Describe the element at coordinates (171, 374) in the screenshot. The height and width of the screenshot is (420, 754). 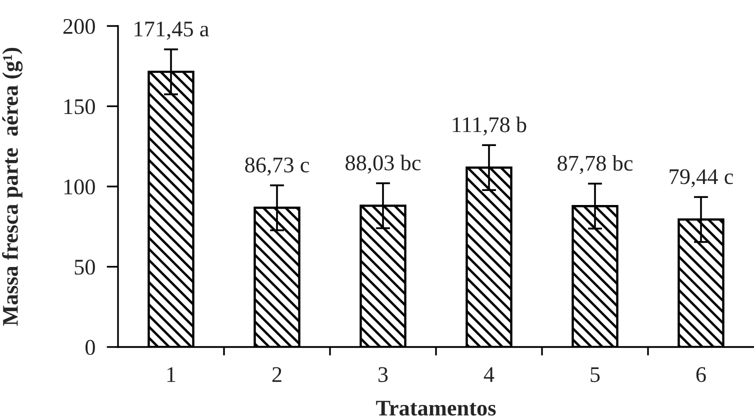
I see `x-tick-label: 1` at that location.